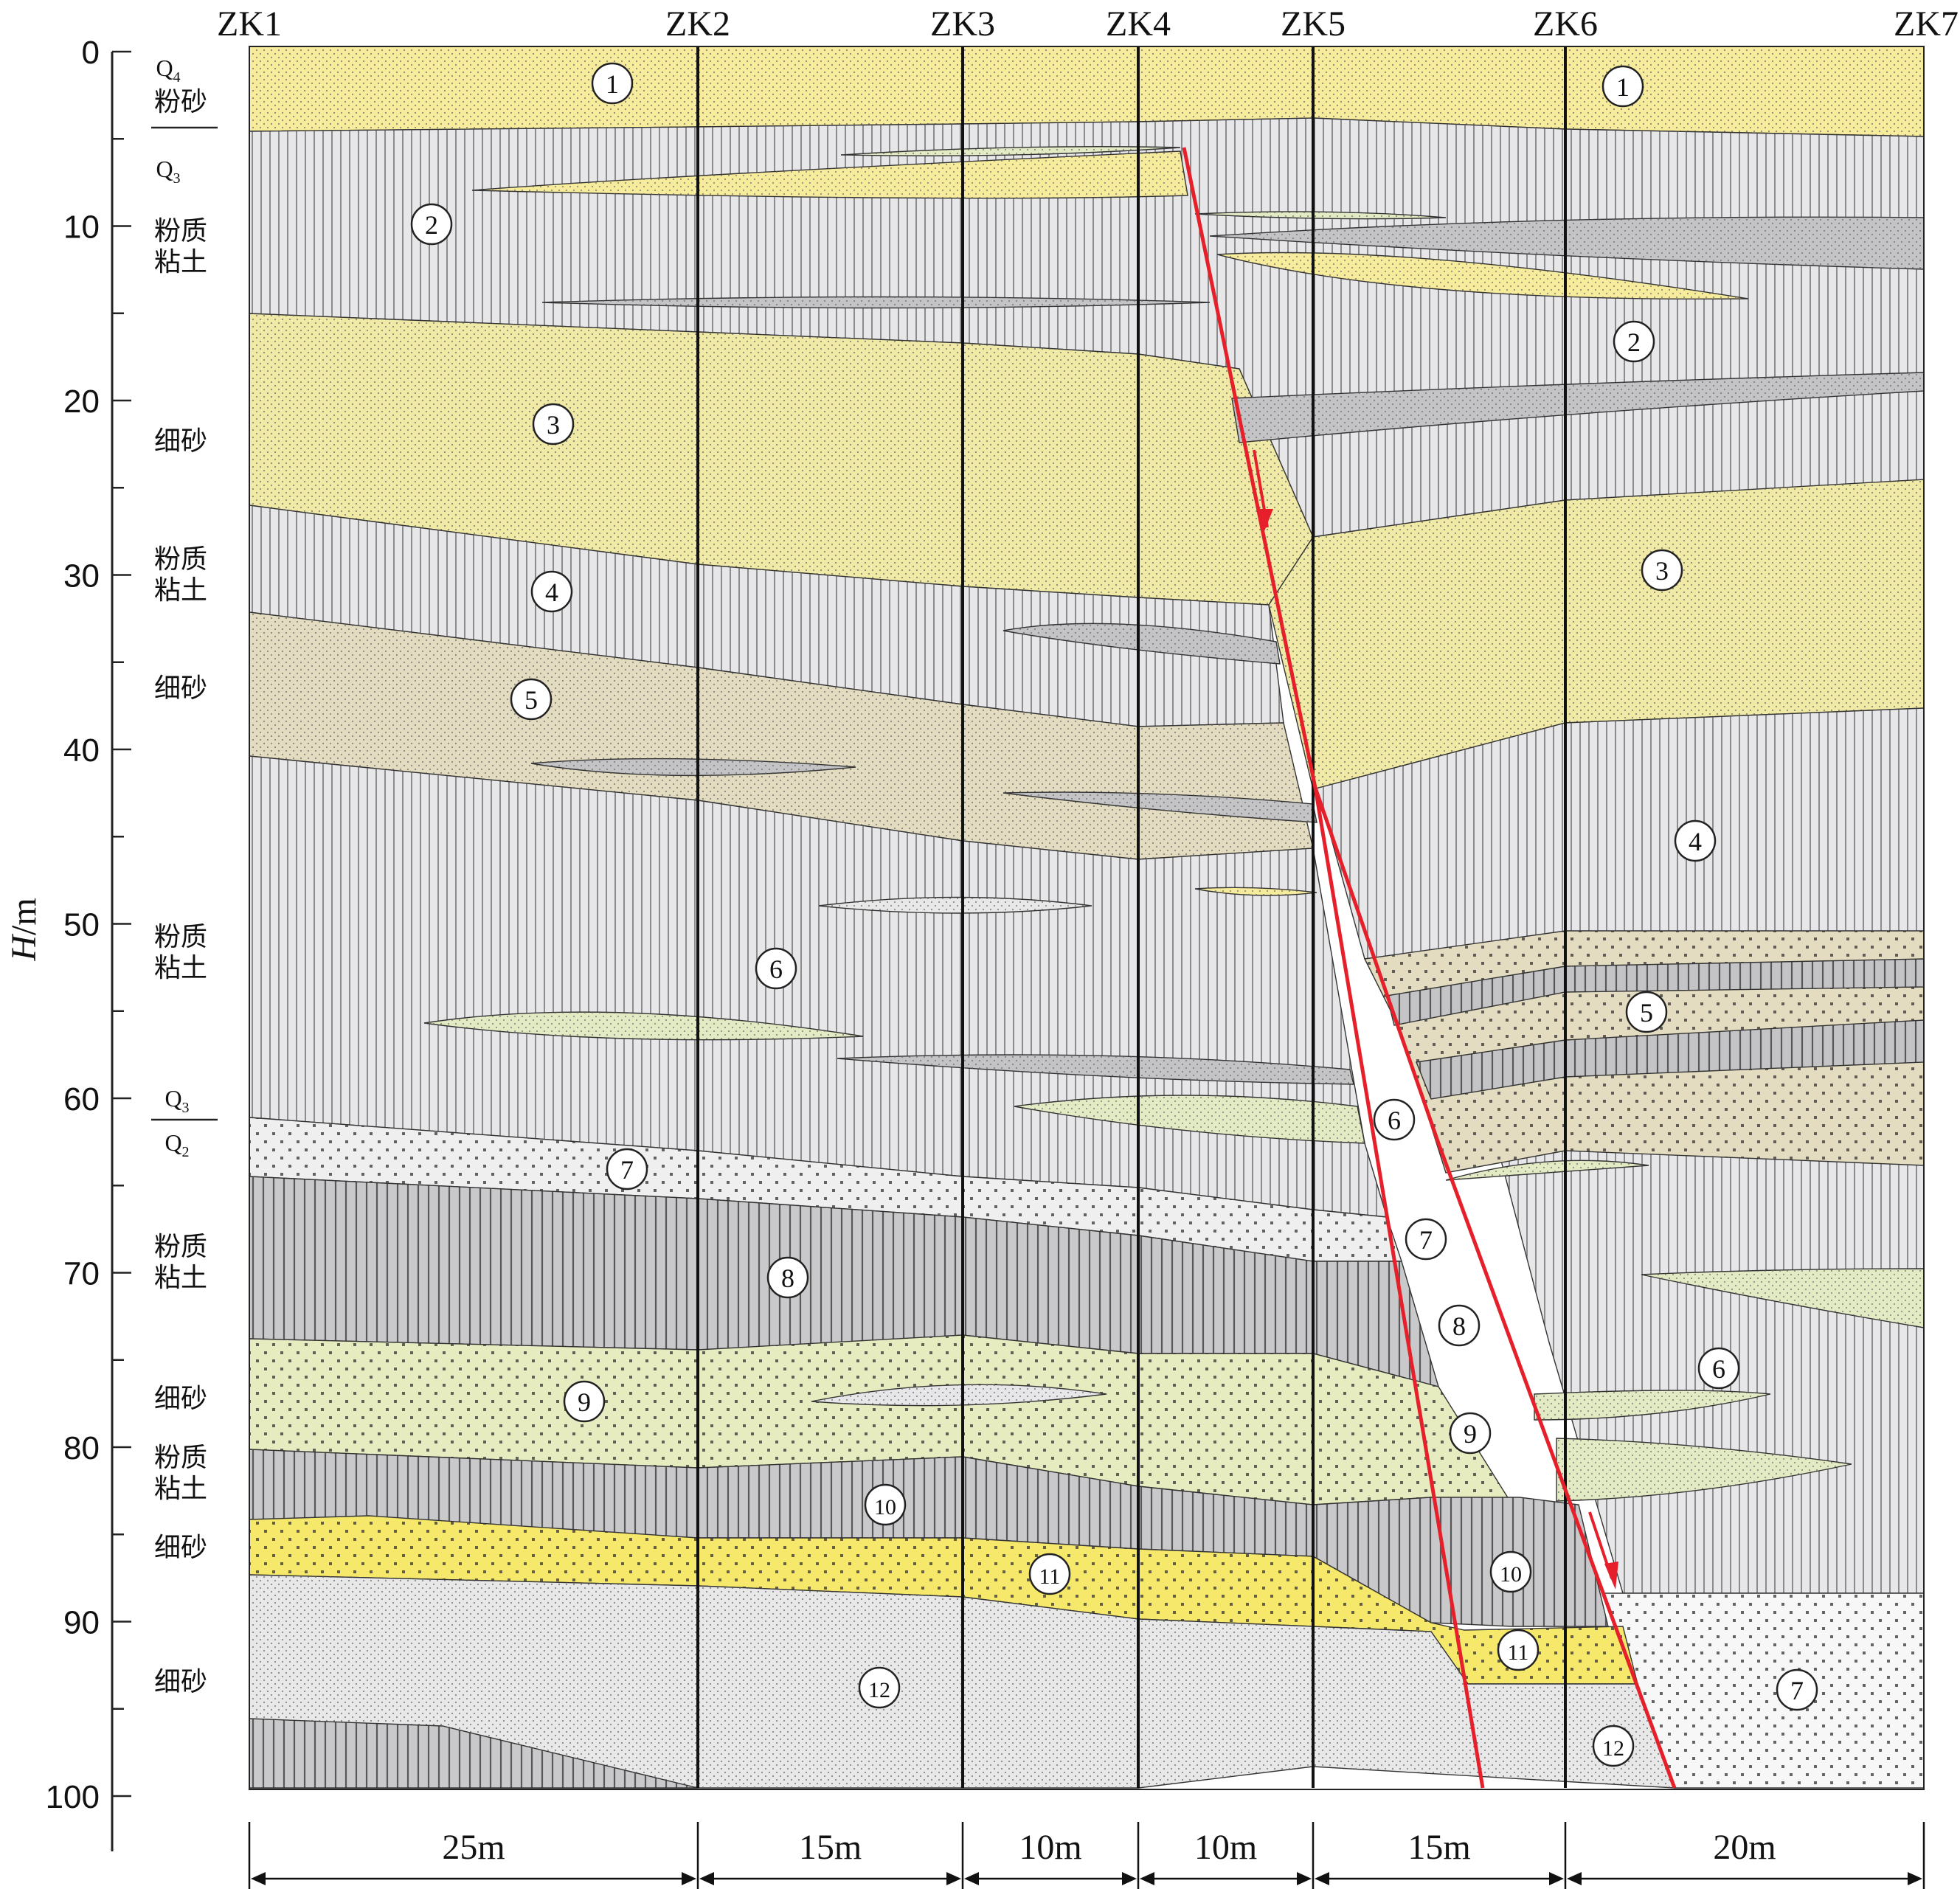 The height and width of the screenshot is (1889, 1960). Describe the element at coordinates (644, 1026) in the screenshot. I see `lens-green-zk1` at that location.